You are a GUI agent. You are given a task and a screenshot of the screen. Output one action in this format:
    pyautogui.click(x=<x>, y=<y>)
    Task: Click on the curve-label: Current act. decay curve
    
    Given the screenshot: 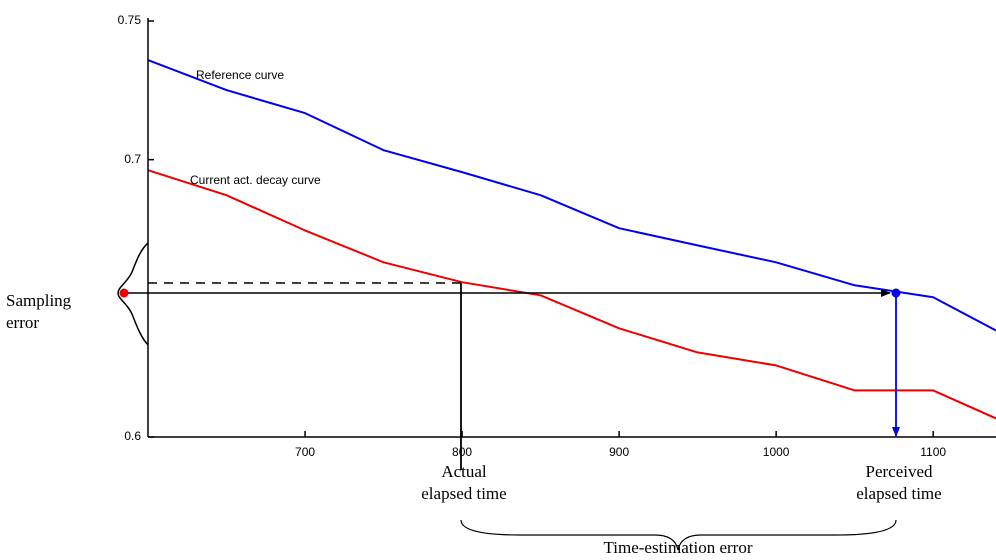 What is the action you would take?
    pyautogui.click(x=255, y=180)
    